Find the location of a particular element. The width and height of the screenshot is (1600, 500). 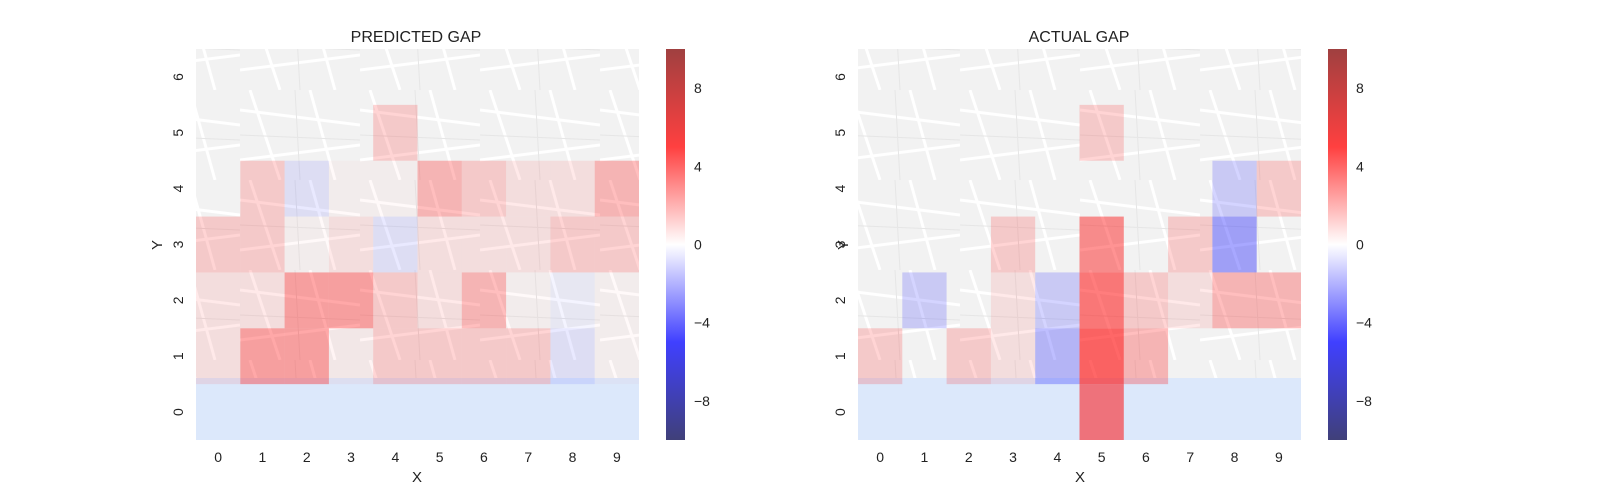

y-tick-label: 0 is located at coordinates (178, 412).